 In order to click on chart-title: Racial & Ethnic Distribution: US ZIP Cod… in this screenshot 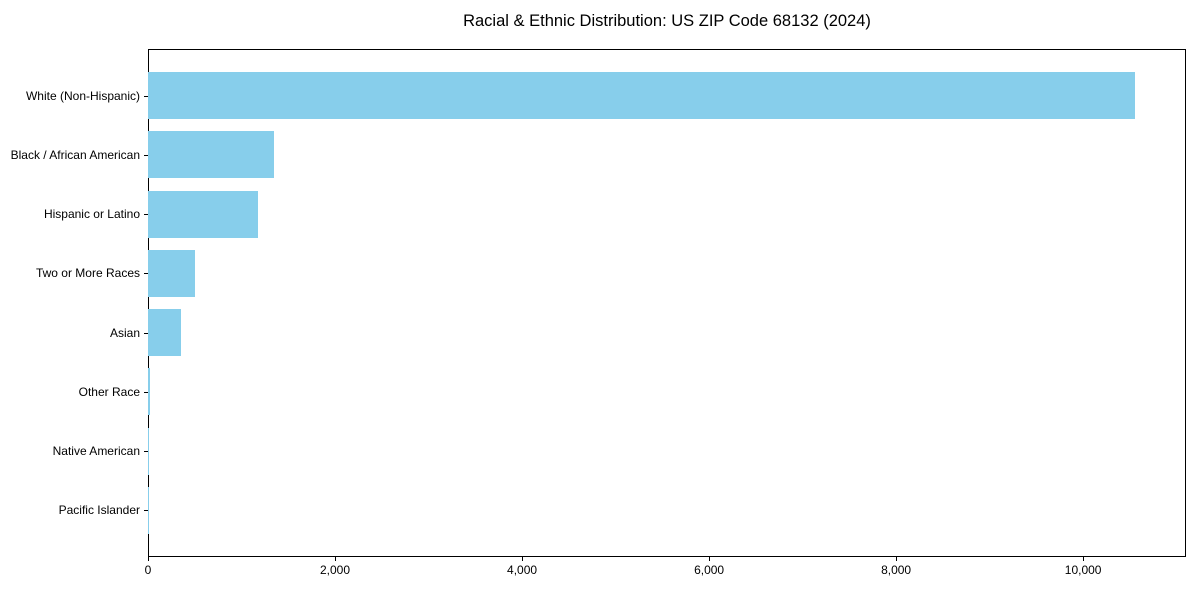, I will do `click(667, 21)`.